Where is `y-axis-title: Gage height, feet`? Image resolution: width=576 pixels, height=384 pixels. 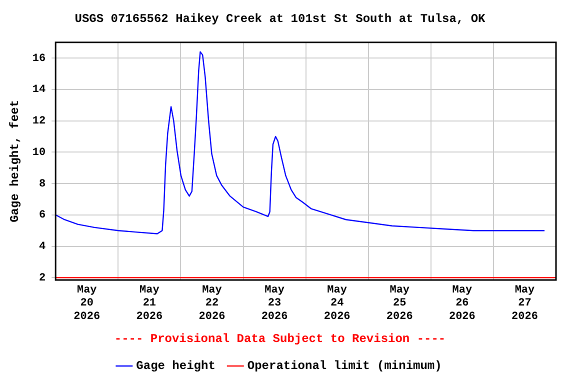 y-axis-title: Gage height, feet is located at coordinates (15, 161).